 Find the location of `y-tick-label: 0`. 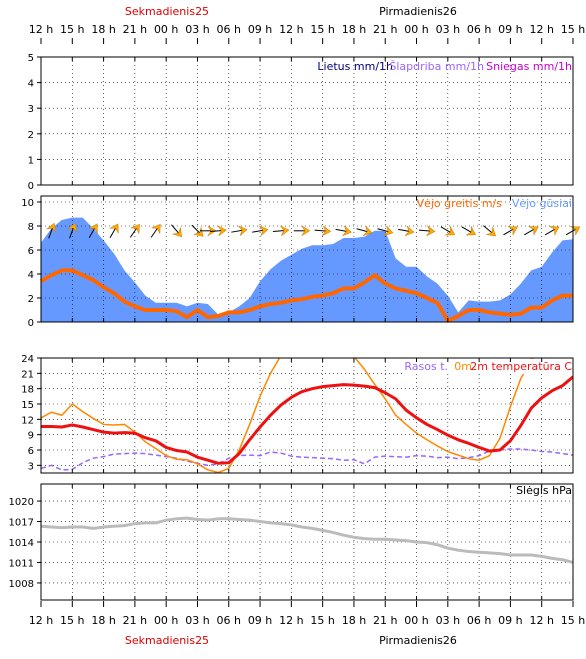

y-tick-label: 0 is located at coordinates (31, 323).